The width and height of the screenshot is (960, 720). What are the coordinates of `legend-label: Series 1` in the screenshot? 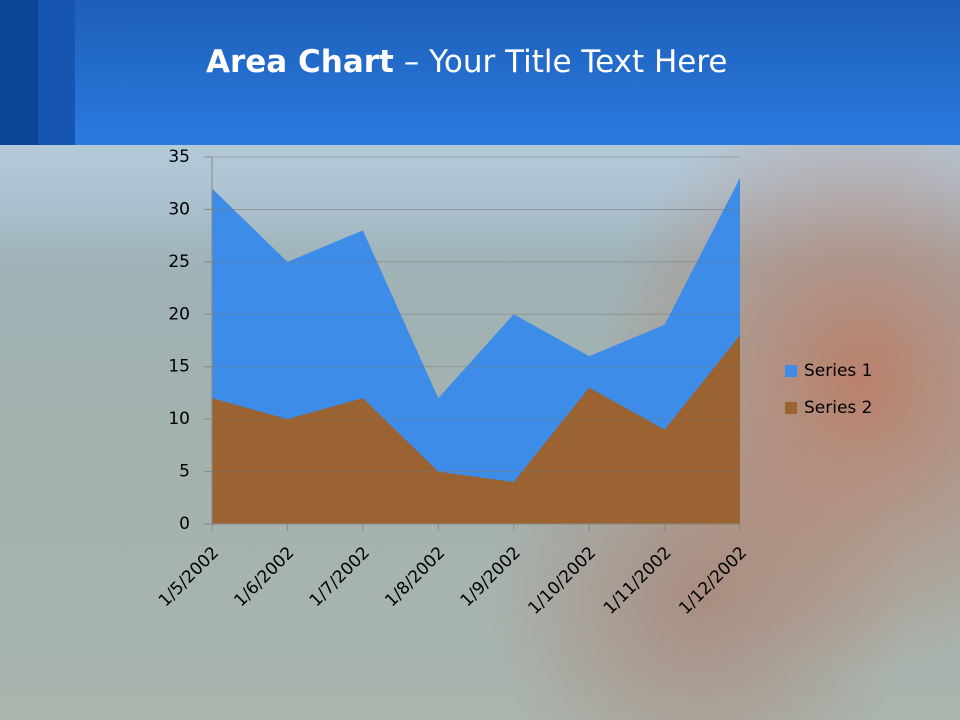 It's located at (838, 371).